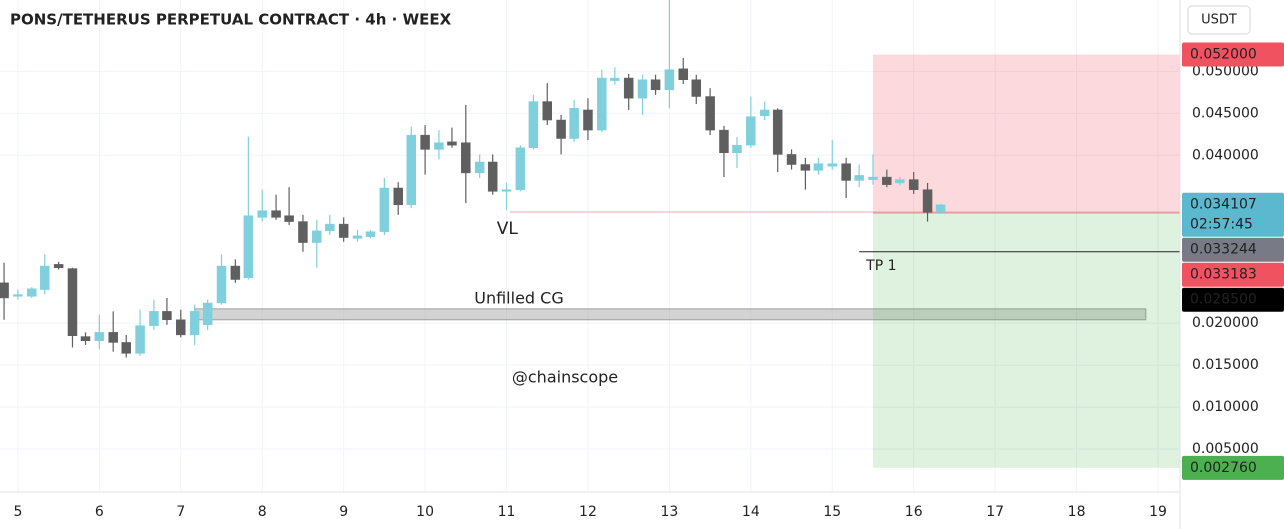 The width and height of the screenshot is (1284, 529). What do you see at coordinates (17, 512) in the screenshot?
I see `x-tick-label: 5` at bounding box center [17, 512].